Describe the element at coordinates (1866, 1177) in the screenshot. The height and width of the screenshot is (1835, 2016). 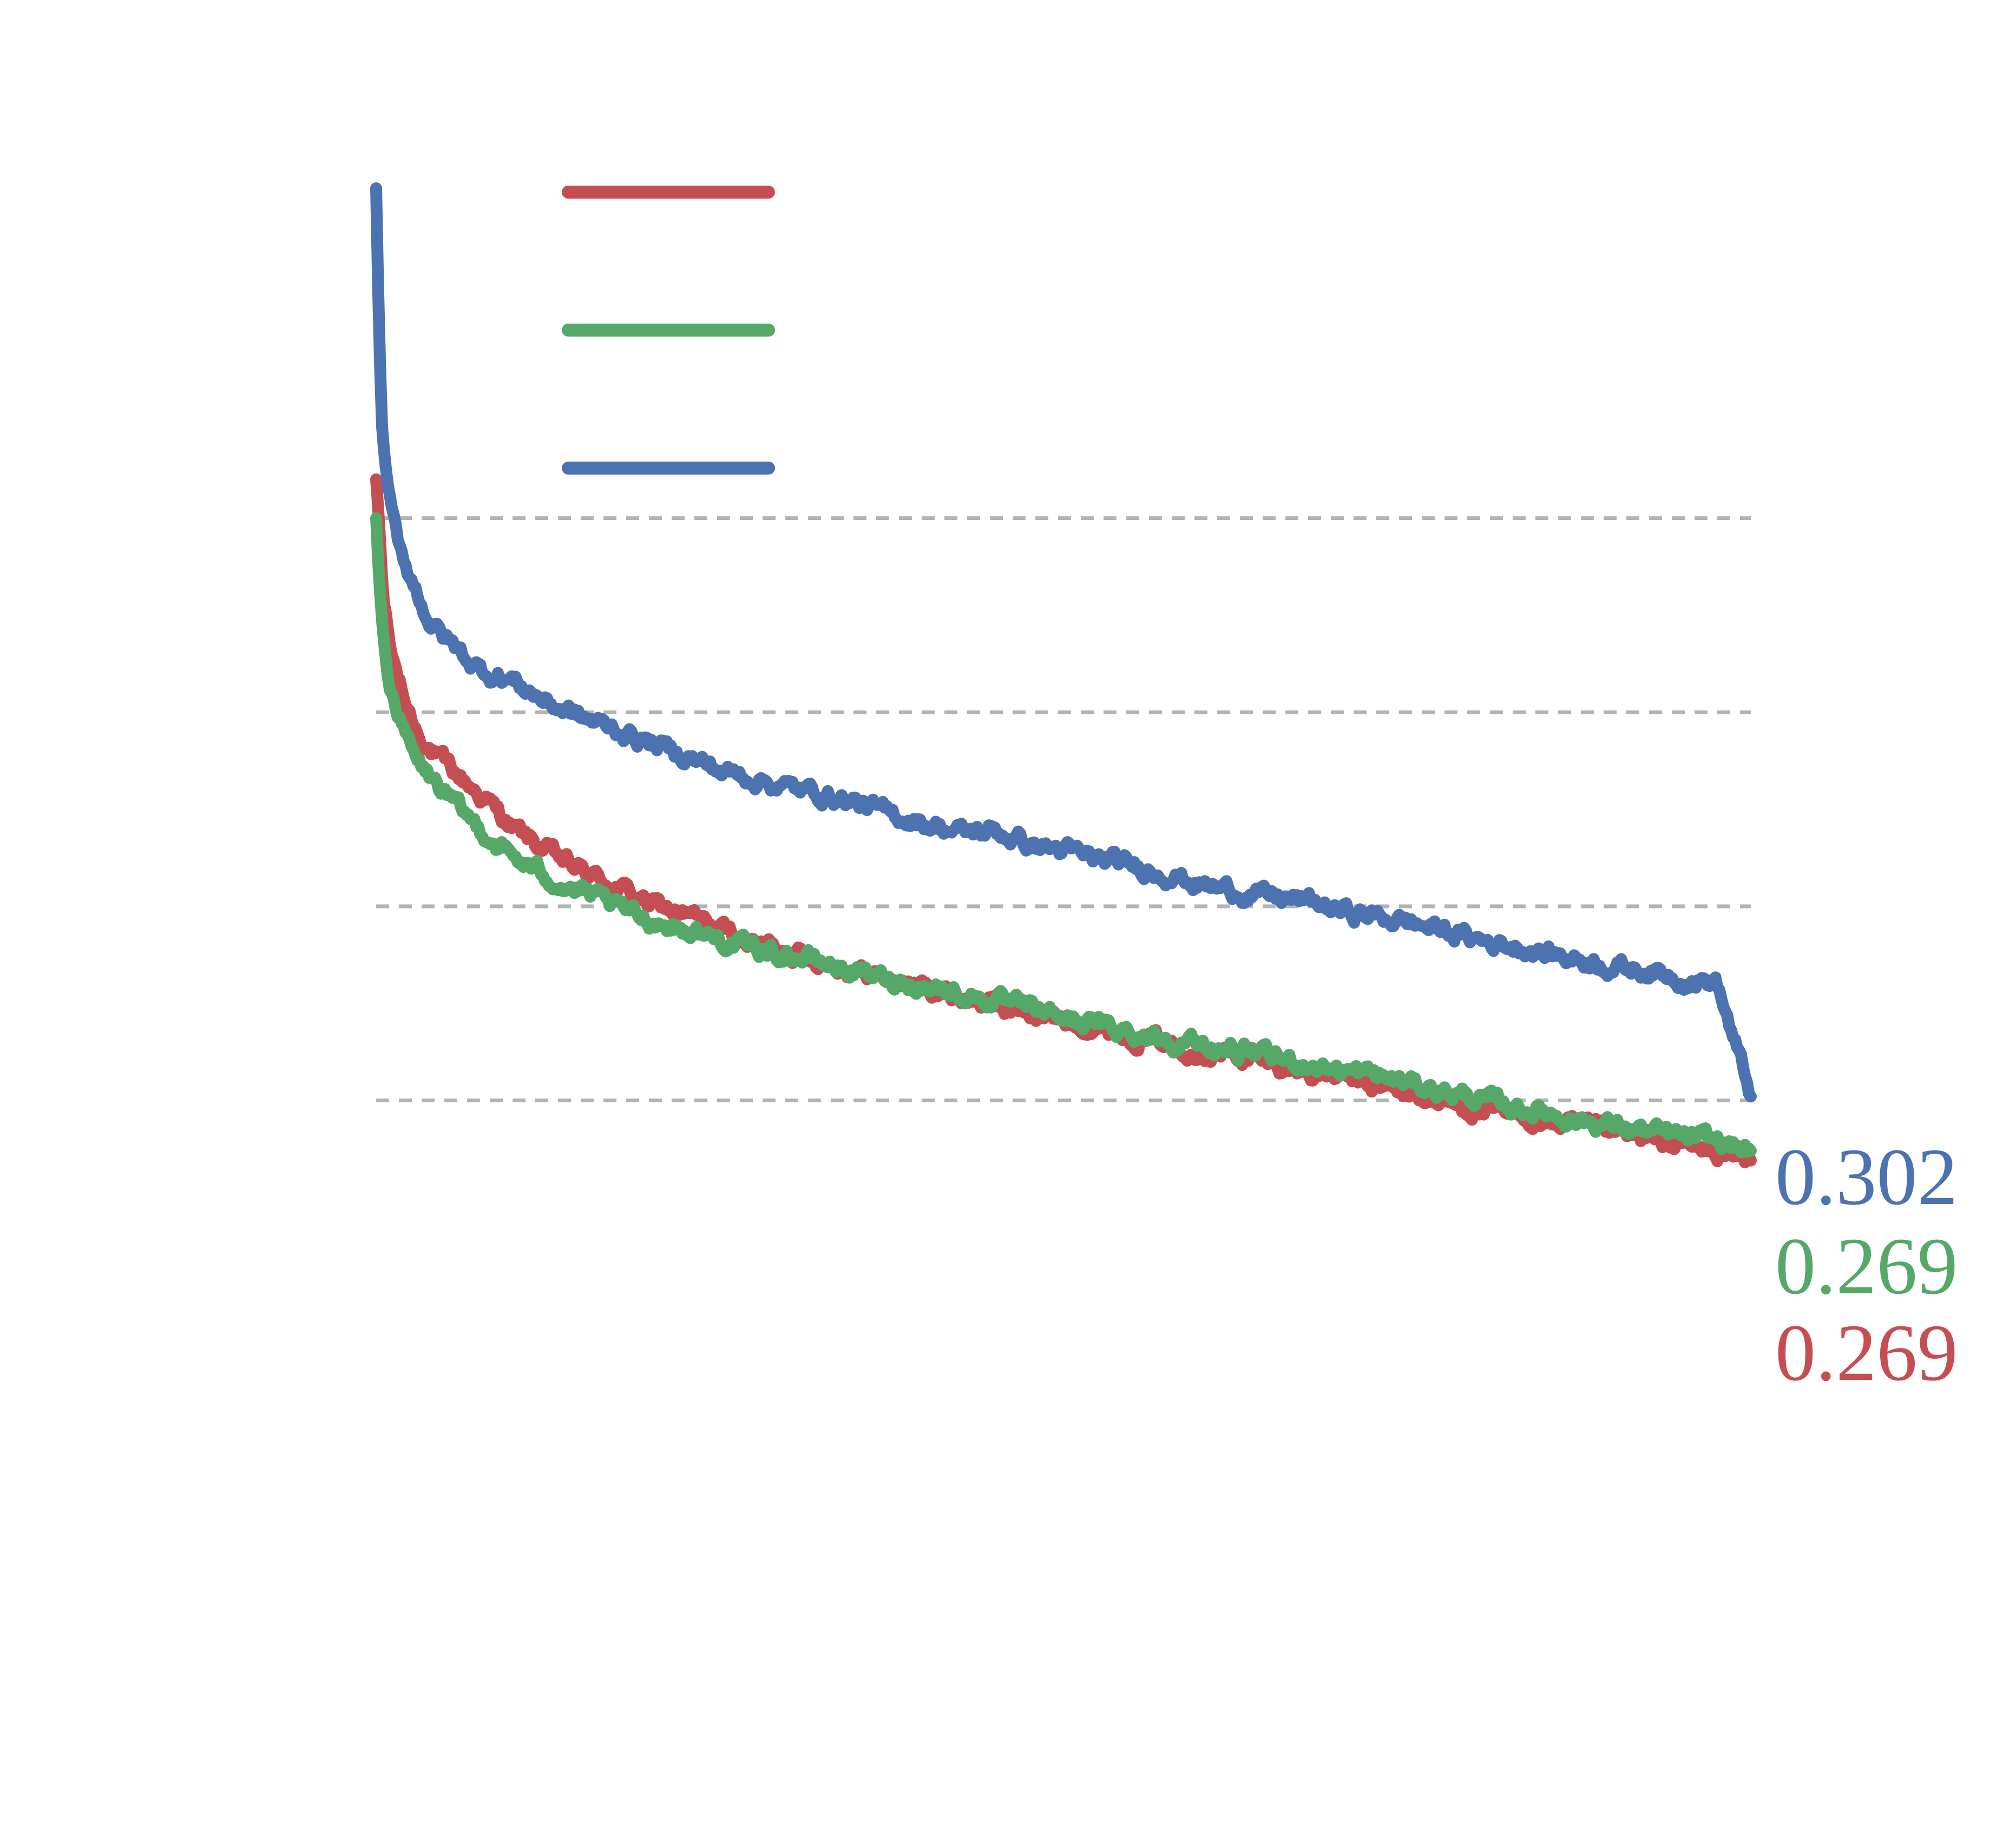
I see `end-label-2: 0.302` at that location.